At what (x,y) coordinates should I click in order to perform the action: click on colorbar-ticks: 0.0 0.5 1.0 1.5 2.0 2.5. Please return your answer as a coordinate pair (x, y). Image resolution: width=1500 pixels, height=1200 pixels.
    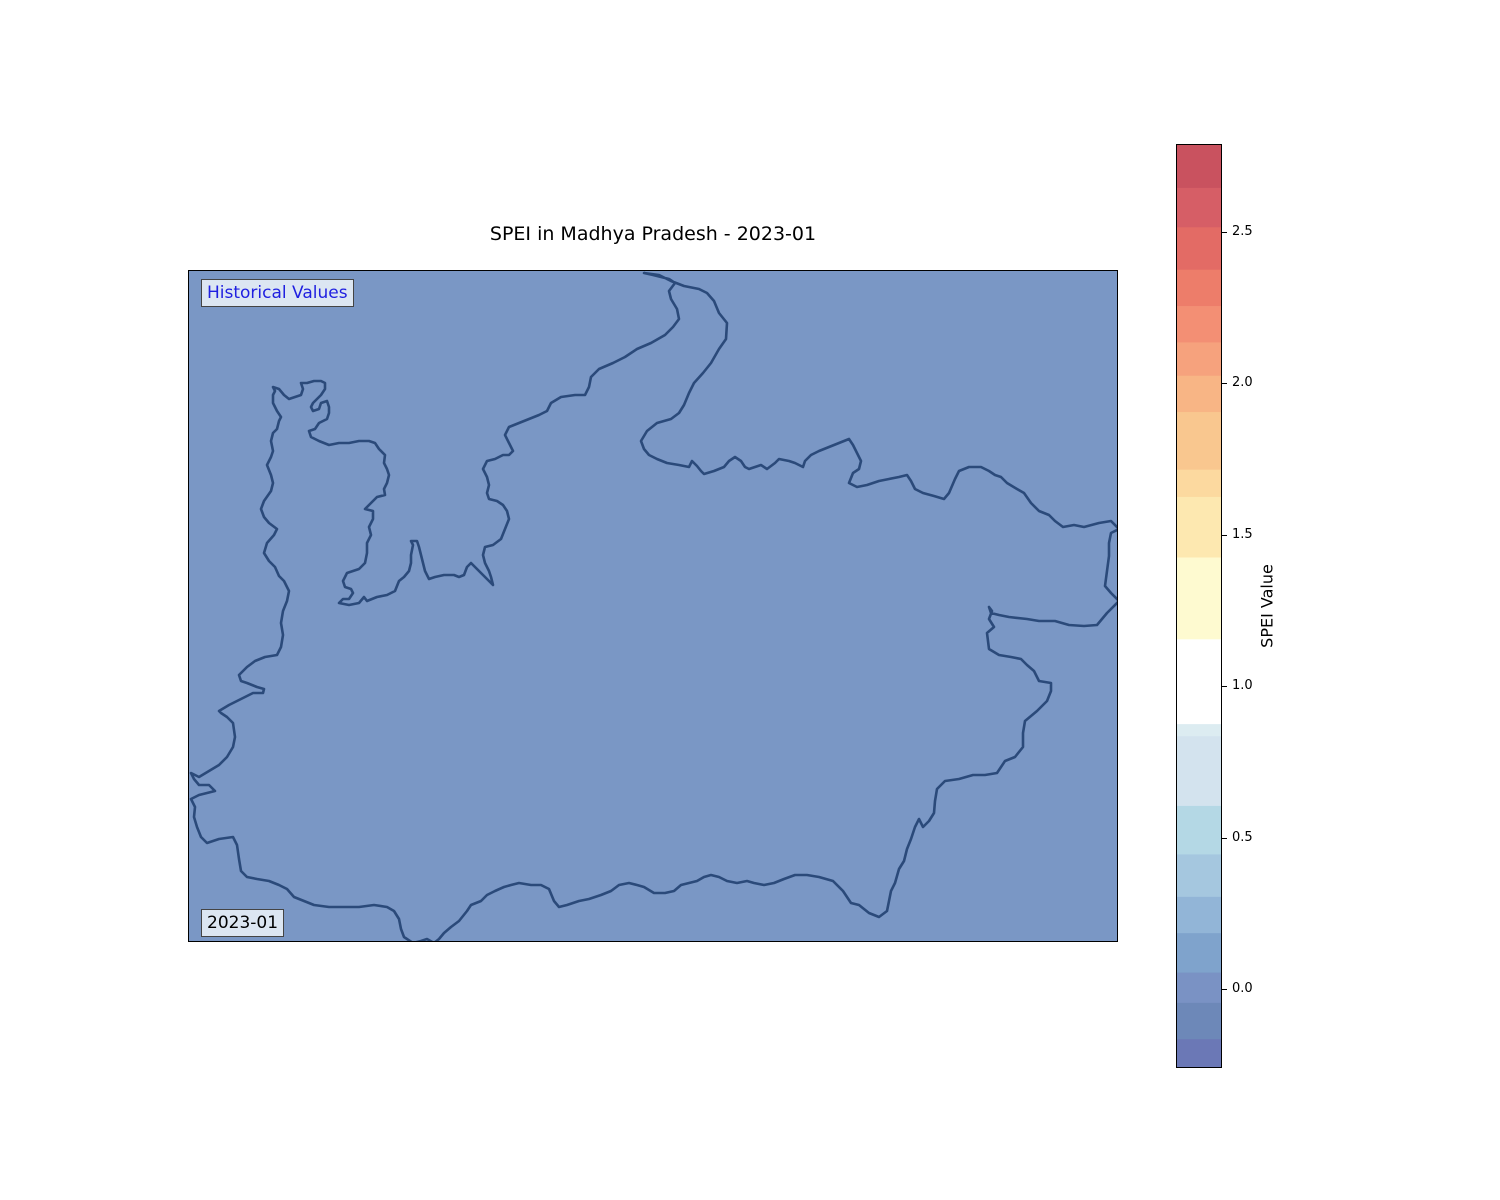
    Looking at the image, I should click on (1252, 606).